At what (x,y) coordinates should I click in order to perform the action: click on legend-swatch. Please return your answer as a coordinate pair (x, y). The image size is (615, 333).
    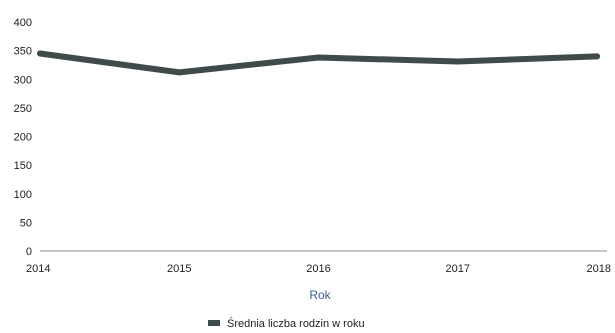
    Looking at the image, I should click on (214, 323).